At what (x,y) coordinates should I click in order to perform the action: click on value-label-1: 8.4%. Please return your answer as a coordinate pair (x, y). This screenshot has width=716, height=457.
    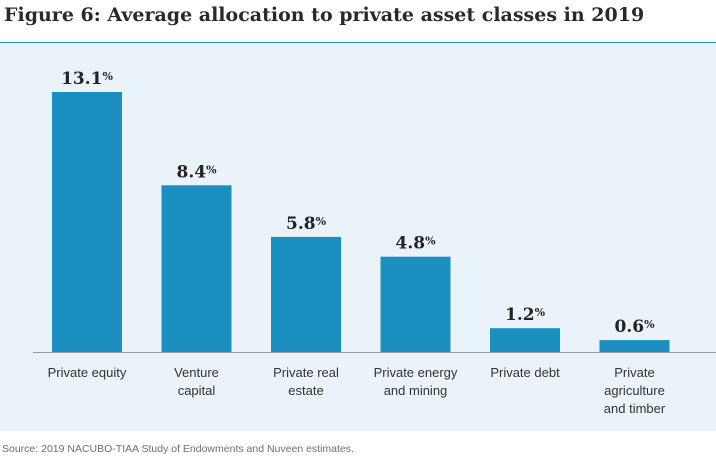
    Looking at the image, I should click on (196, 172).